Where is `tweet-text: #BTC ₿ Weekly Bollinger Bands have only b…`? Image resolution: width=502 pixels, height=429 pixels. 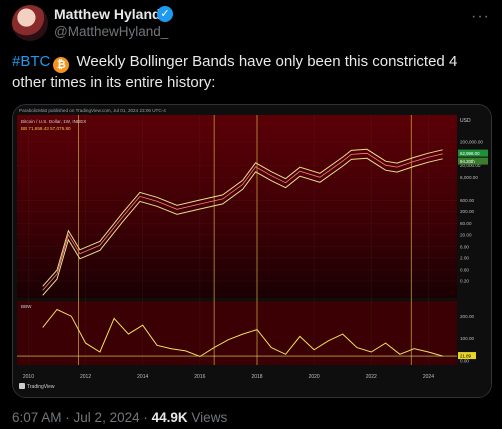
tweet-text: #BTC ₿ Weekly Bollinger Bands have only b… is located at coordinates (252, 72).